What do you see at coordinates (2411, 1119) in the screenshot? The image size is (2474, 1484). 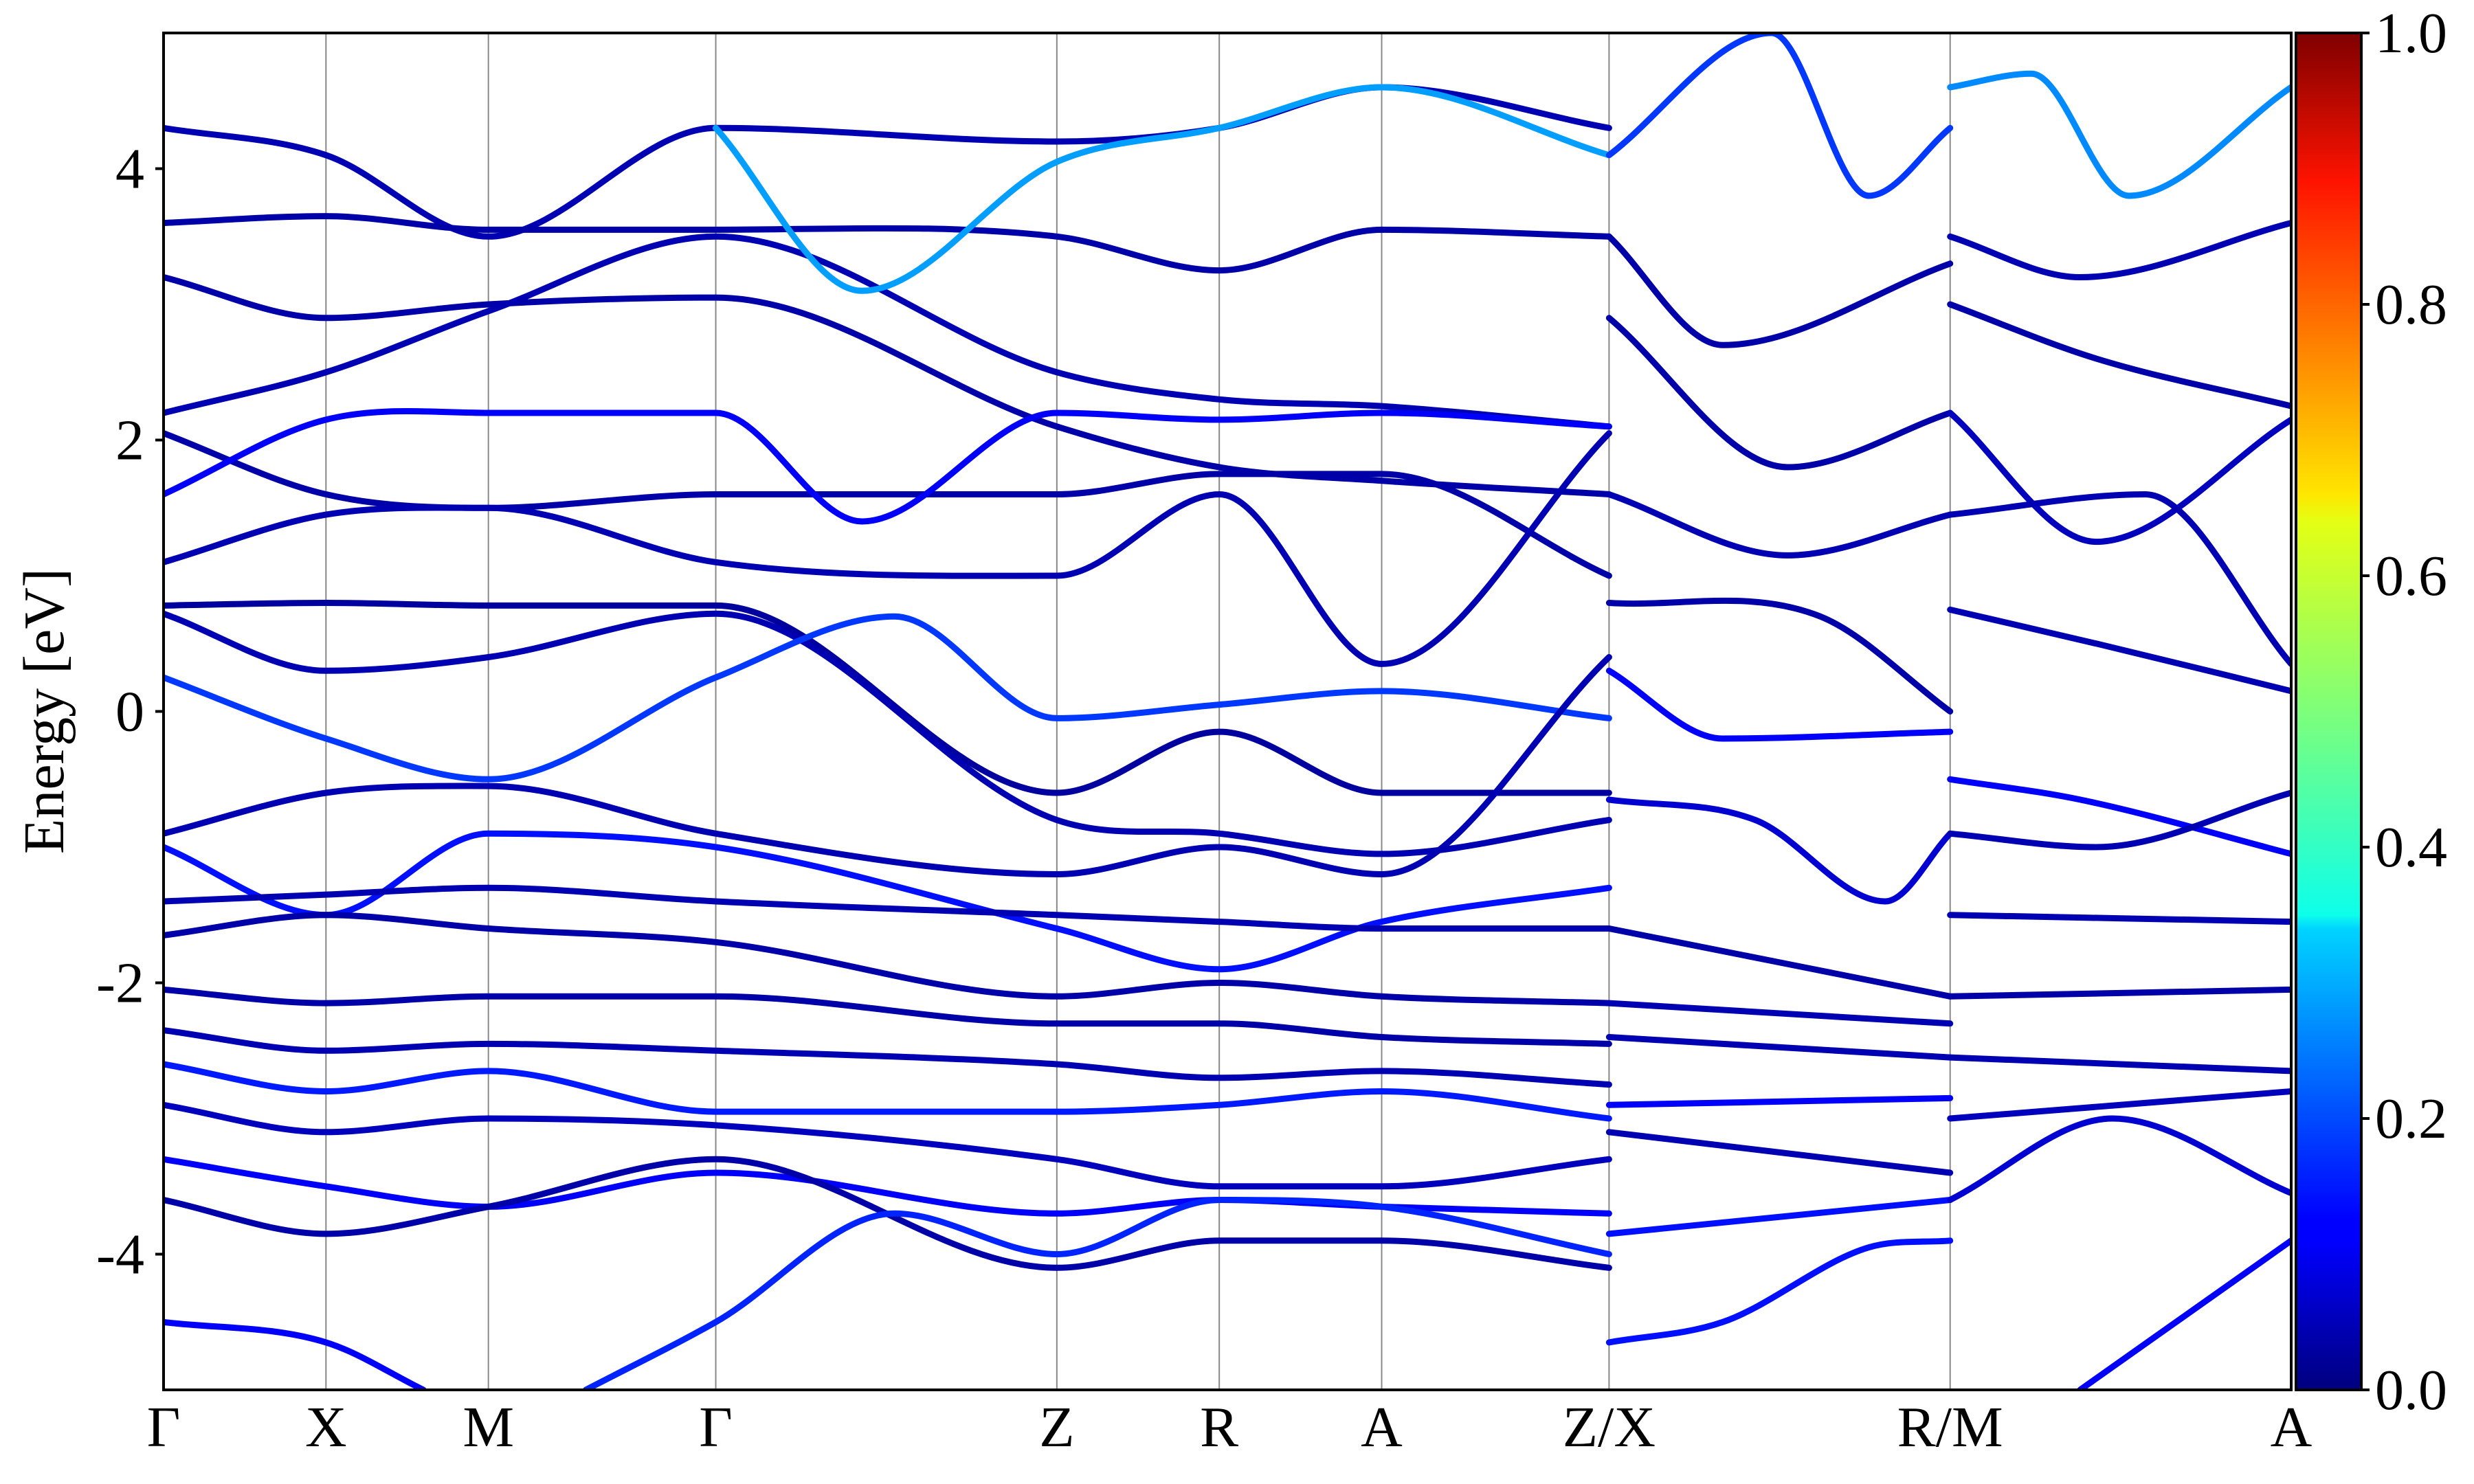 I see `colorbar-tick-label: 0.2` at bounding box center [2411, 1119].